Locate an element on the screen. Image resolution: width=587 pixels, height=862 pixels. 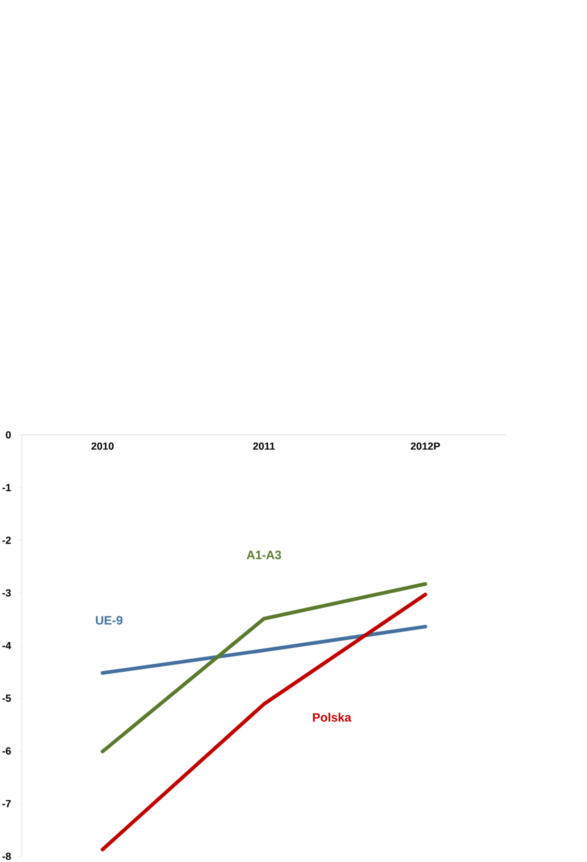
y-tick-label: -2 is located at coordinates (6, 540).